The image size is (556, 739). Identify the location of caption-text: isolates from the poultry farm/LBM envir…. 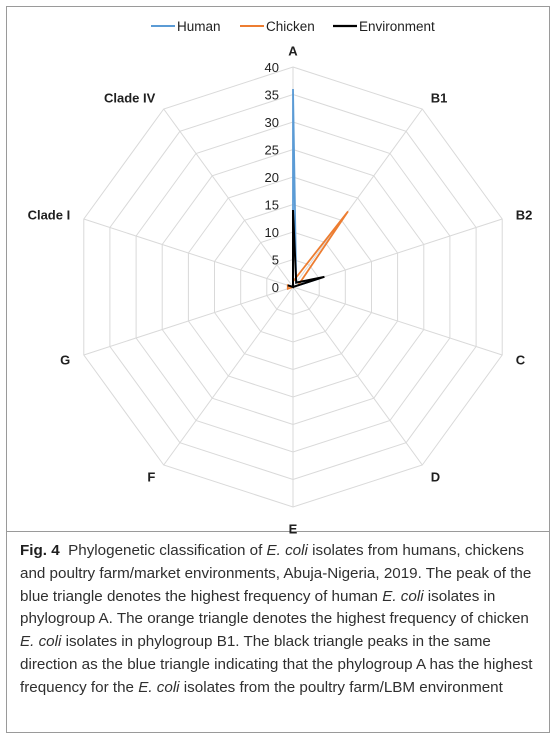
(341, 687).